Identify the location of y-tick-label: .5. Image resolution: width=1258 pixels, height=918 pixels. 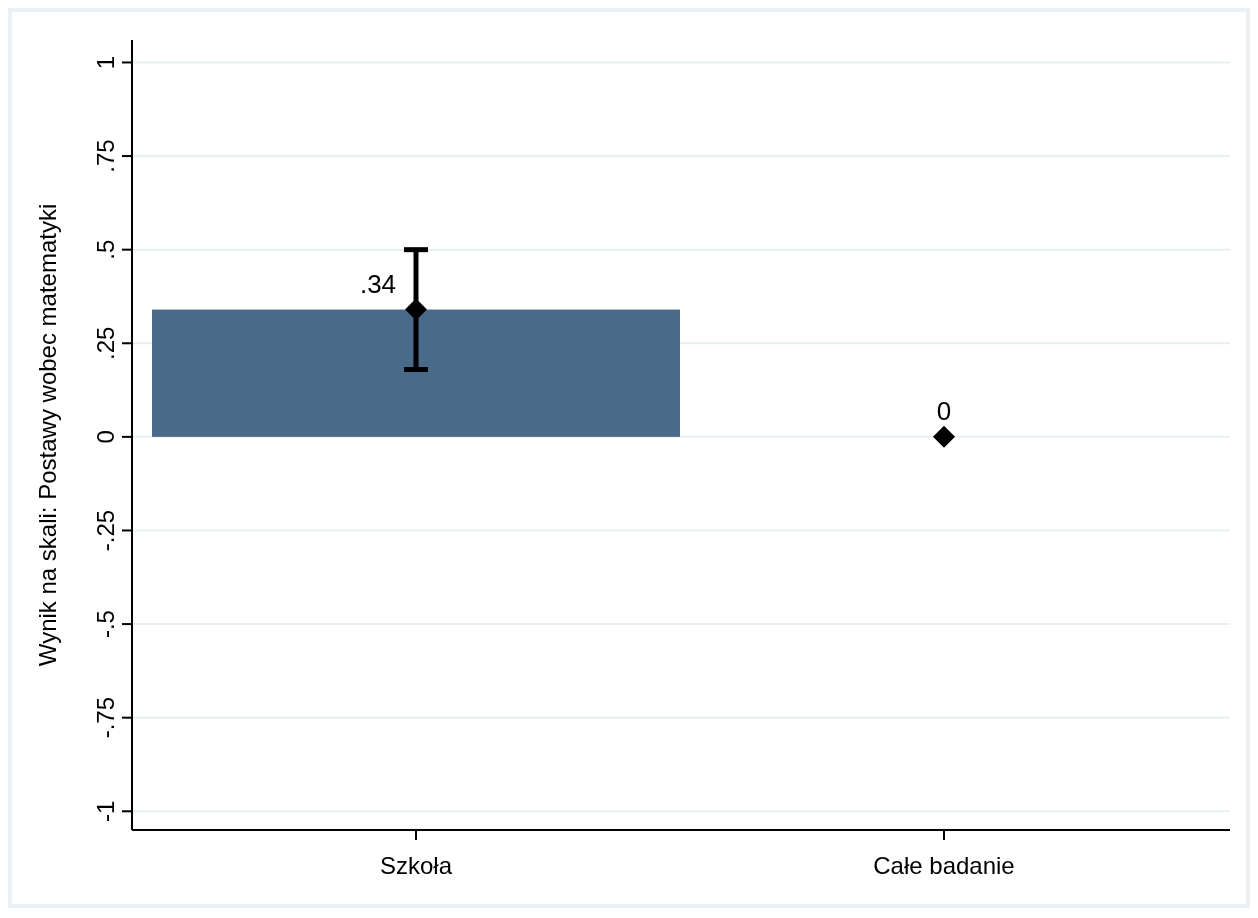
(105, 249).